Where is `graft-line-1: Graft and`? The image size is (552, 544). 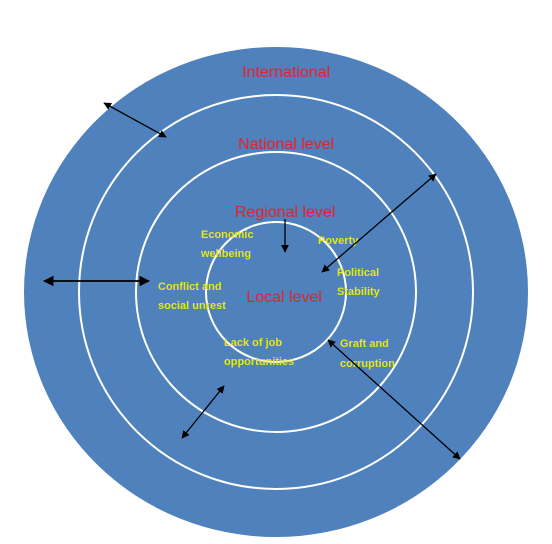
graft-line-1: Graft and is located at coordinates (364, 344).